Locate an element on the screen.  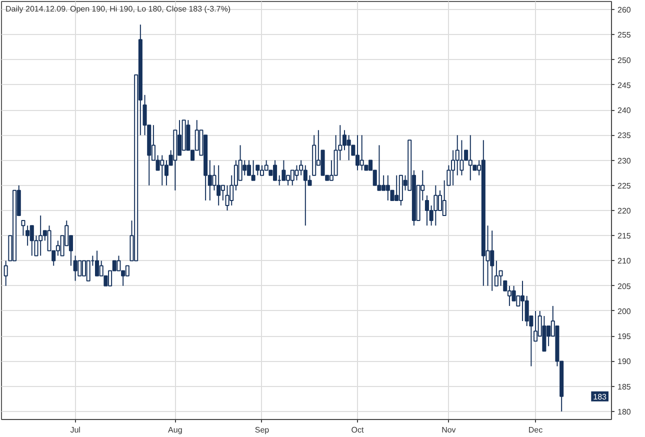
y-tick-label: 240 is located at coordinates (625, 111).